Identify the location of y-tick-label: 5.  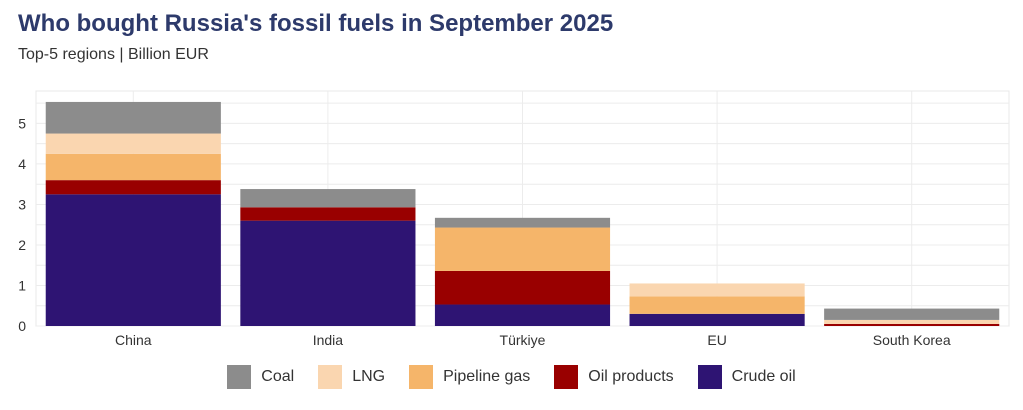
(22, 123).